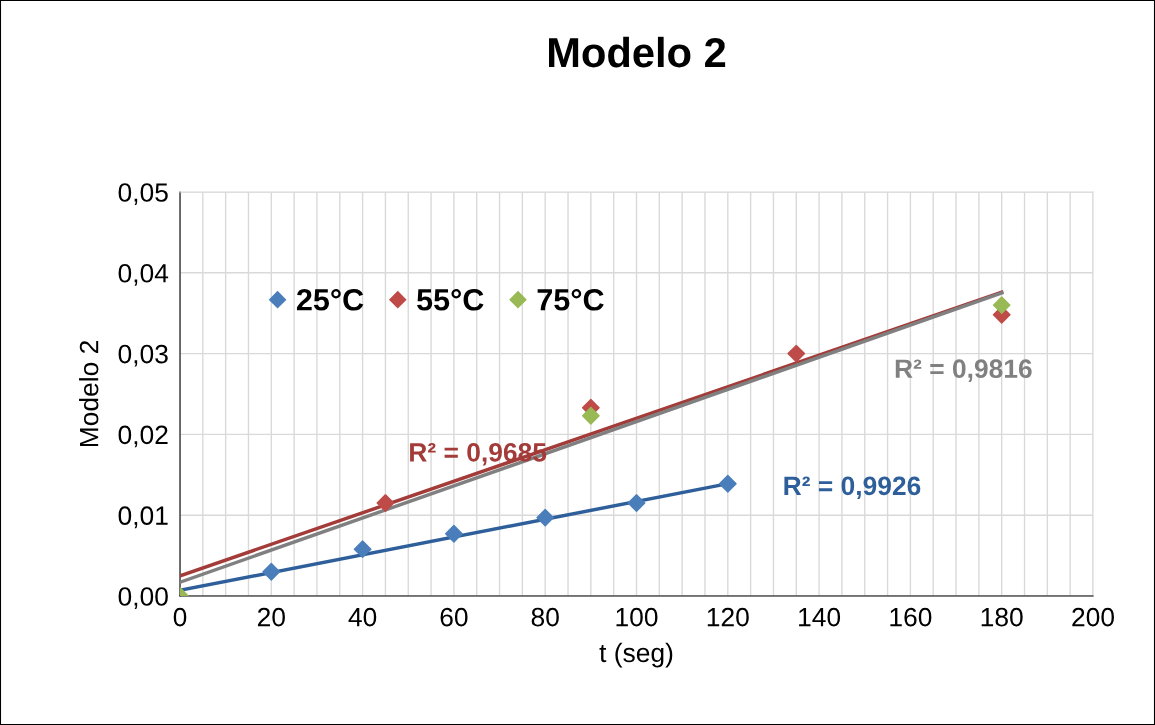 The width and height of the screenshot is (1155, 725). What do you see at coordinates (852, 488) in the screenshot?
I see `annotation: R² = 0,9926` at bounding box center [852, 488].